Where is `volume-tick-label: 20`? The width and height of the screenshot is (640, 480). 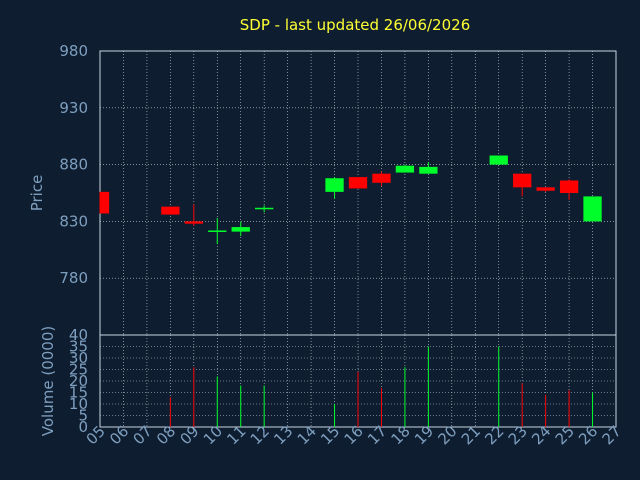 volume-tick-label: 20 is located at coordinates (78, 381).